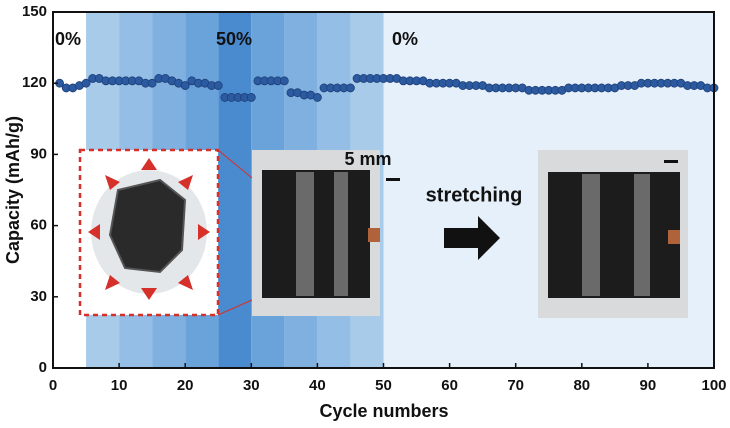  I want to click on arrow, so click(472, 238).